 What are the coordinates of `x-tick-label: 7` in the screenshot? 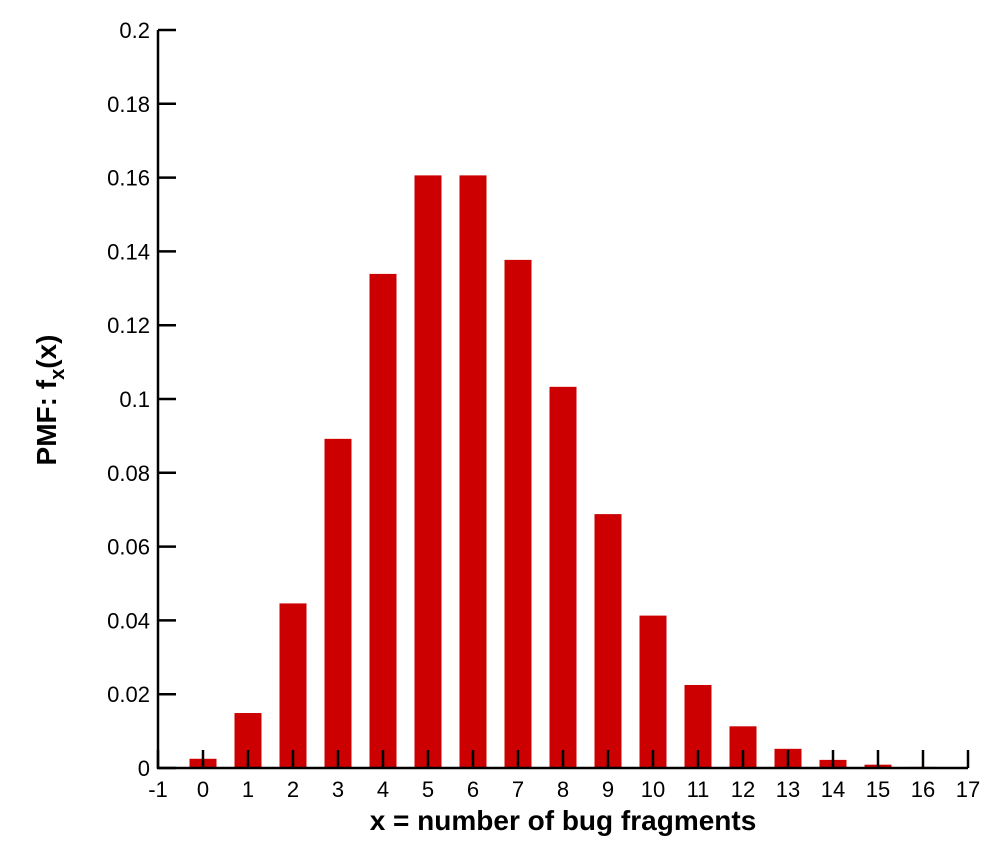 It's located at (518, 789).